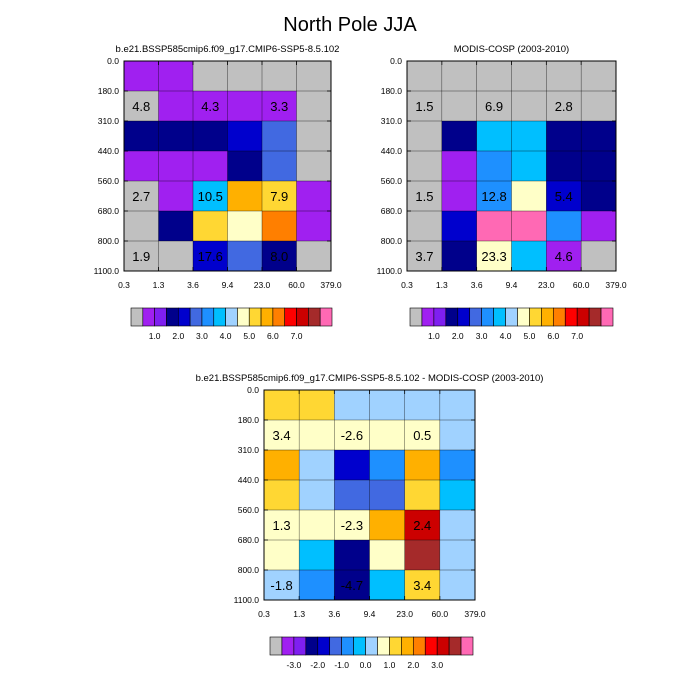 This screenshot has width=700, height=700. Describe the element at coordinates (141, 106) in the screenshot. I see `value-label: 4.8` at that location.